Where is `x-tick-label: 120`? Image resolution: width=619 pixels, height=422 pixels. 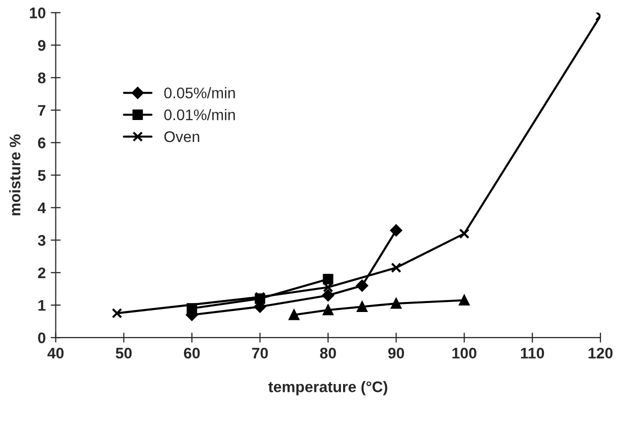
x-tick-label: 120 is located at coordinates (600, 353).